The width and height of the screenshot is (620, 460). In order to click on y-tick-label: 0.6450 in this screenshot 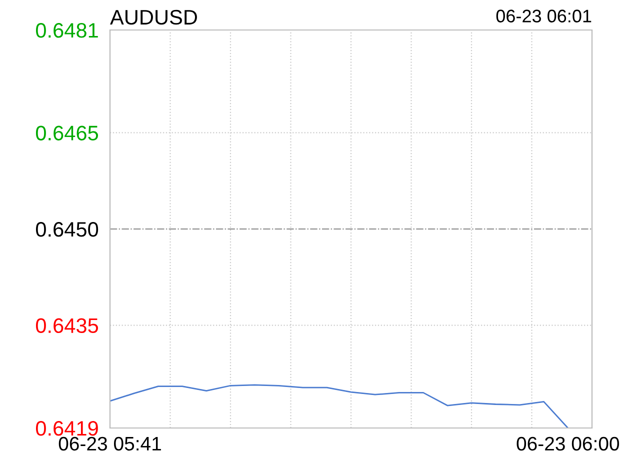, I will do `click(67, 229)`.